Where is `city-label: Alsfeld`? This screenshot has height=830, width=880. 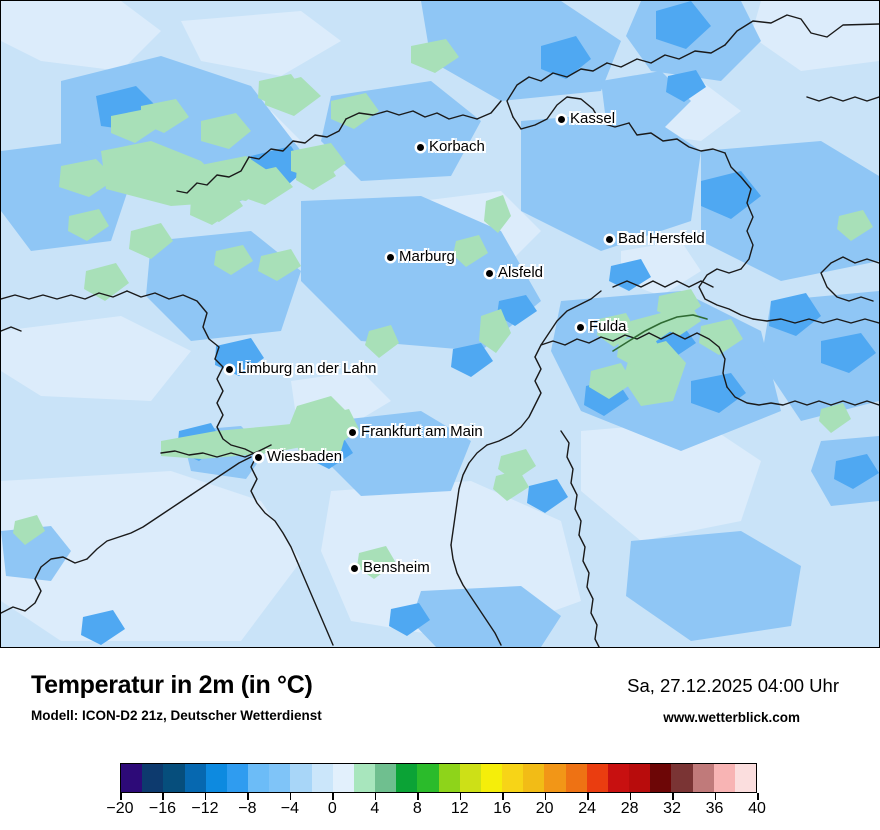
city-label: Alsfeld is located at coordinates (521, 272).